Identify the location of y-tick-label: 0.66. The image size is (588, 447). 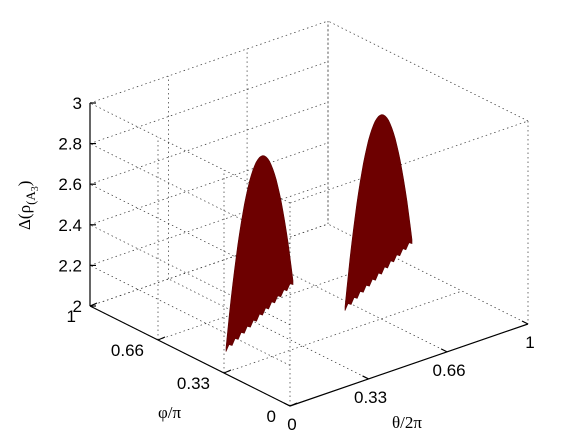
(127, 350).